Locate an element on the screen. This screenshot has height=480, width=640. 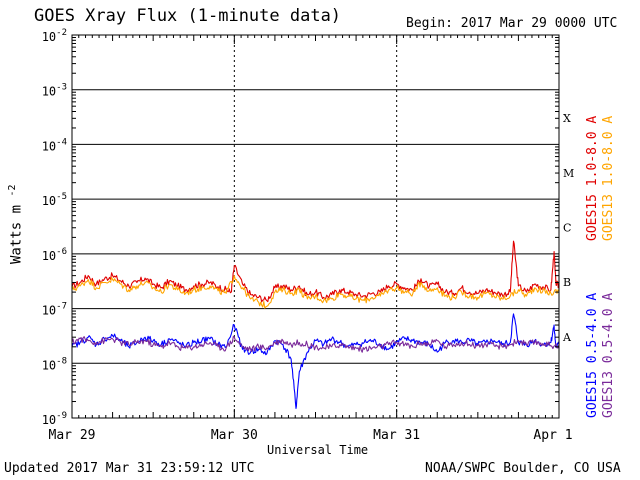
y-tick-exponent: -7 is located at coordinates (61, 307).